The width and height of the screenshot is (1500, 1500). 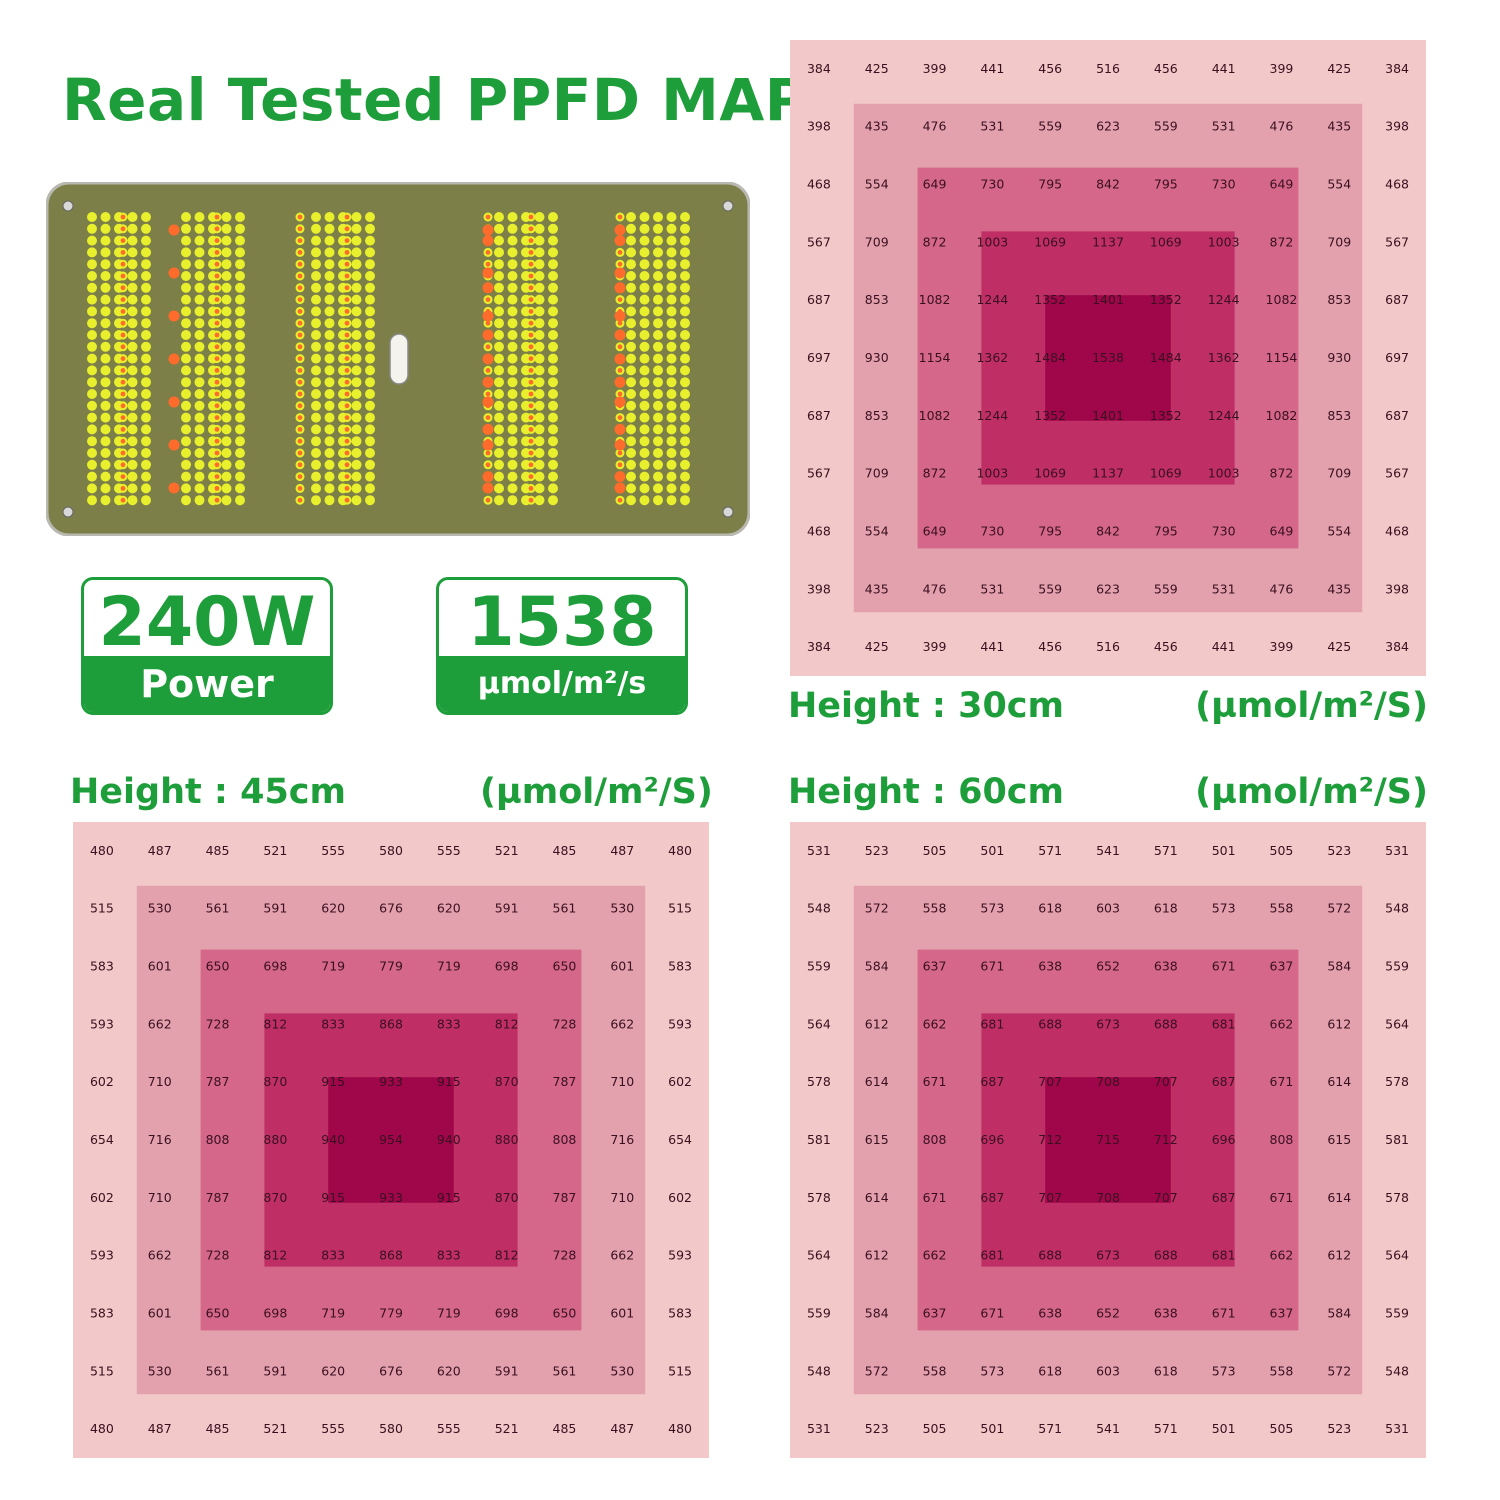 What do you see at coordinates (1397, 241) in the screenshot?
I see `heatmap-cell-value: 567` at bounding box center [1397, 241].